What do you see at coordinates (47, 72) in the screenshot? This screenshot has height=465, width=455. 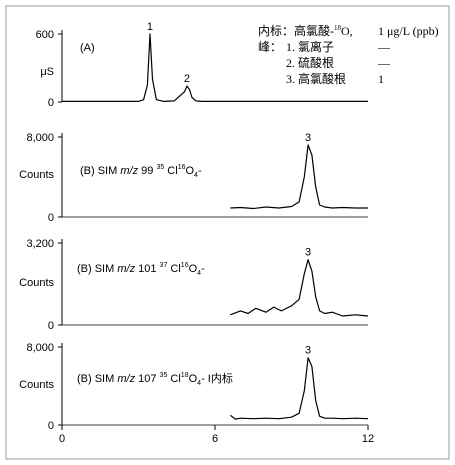 I see `y-axis-label: μS` at bounding box center [47, 72].